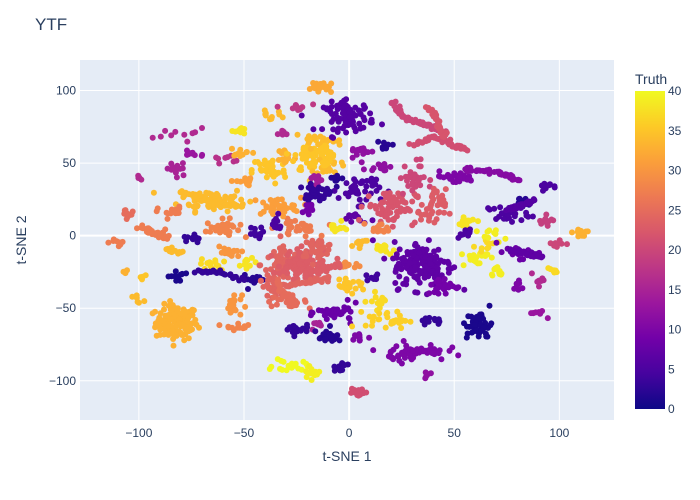 The width and height of the screenshot is (700, 500). What do you see at coordinates (21, 239) in the screenshot?
I see `y-axis-title: t-SNE 2` at bounding box center [21, 239].